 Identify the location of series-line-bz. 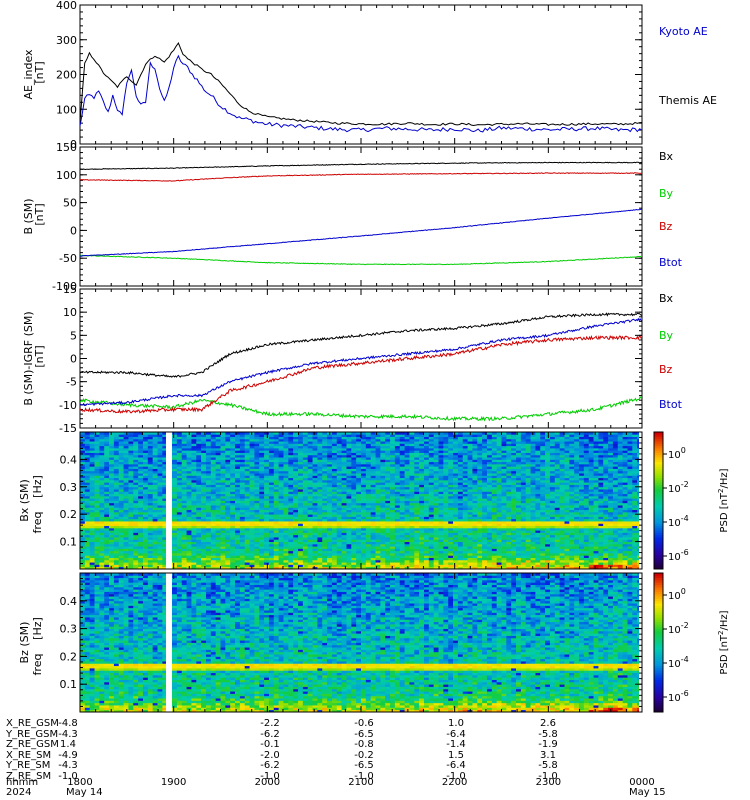
(361, 374).